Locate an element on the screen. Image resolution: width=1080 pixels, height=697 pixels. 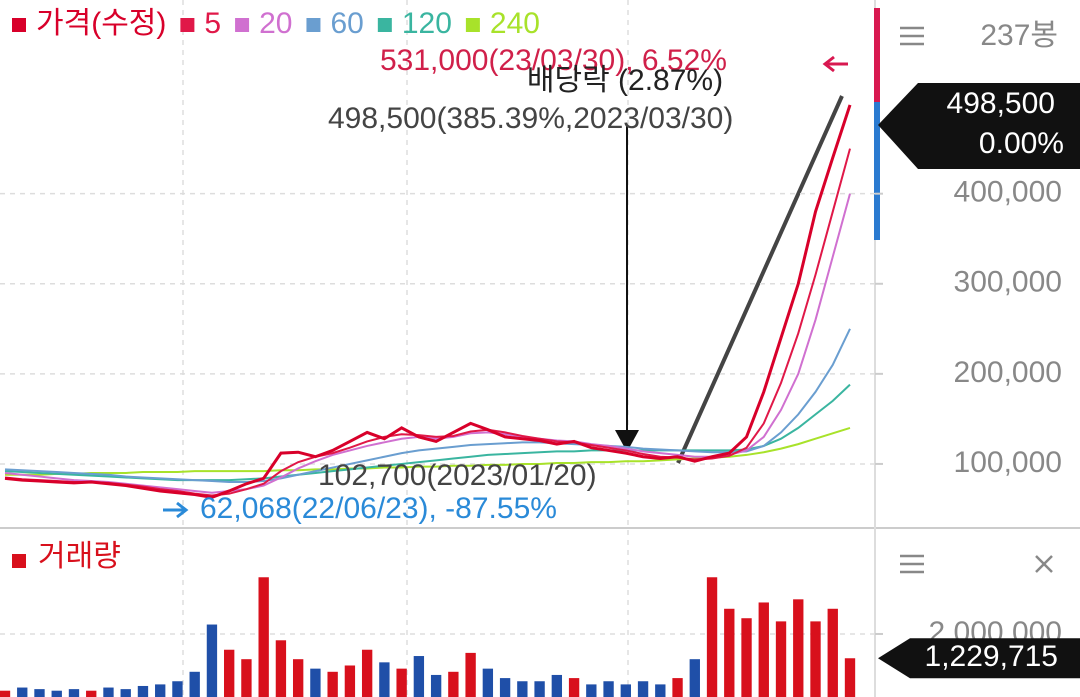
low-arrow is located at coordinates (176, 510).